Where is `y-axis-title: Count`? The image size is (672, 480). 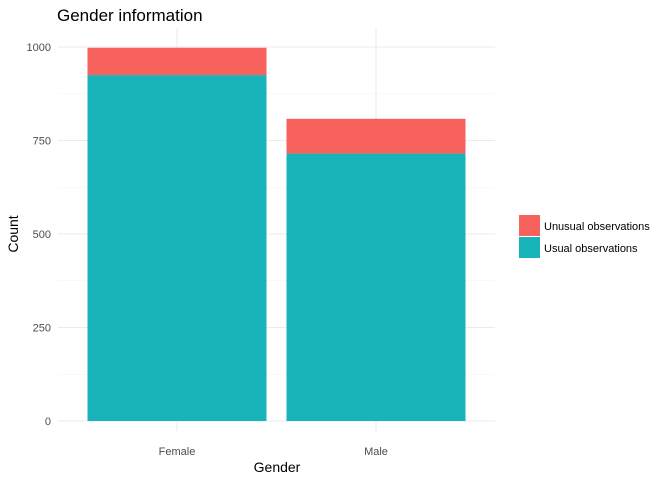
y-axis-title: Count is located at coordinates (13, 233).